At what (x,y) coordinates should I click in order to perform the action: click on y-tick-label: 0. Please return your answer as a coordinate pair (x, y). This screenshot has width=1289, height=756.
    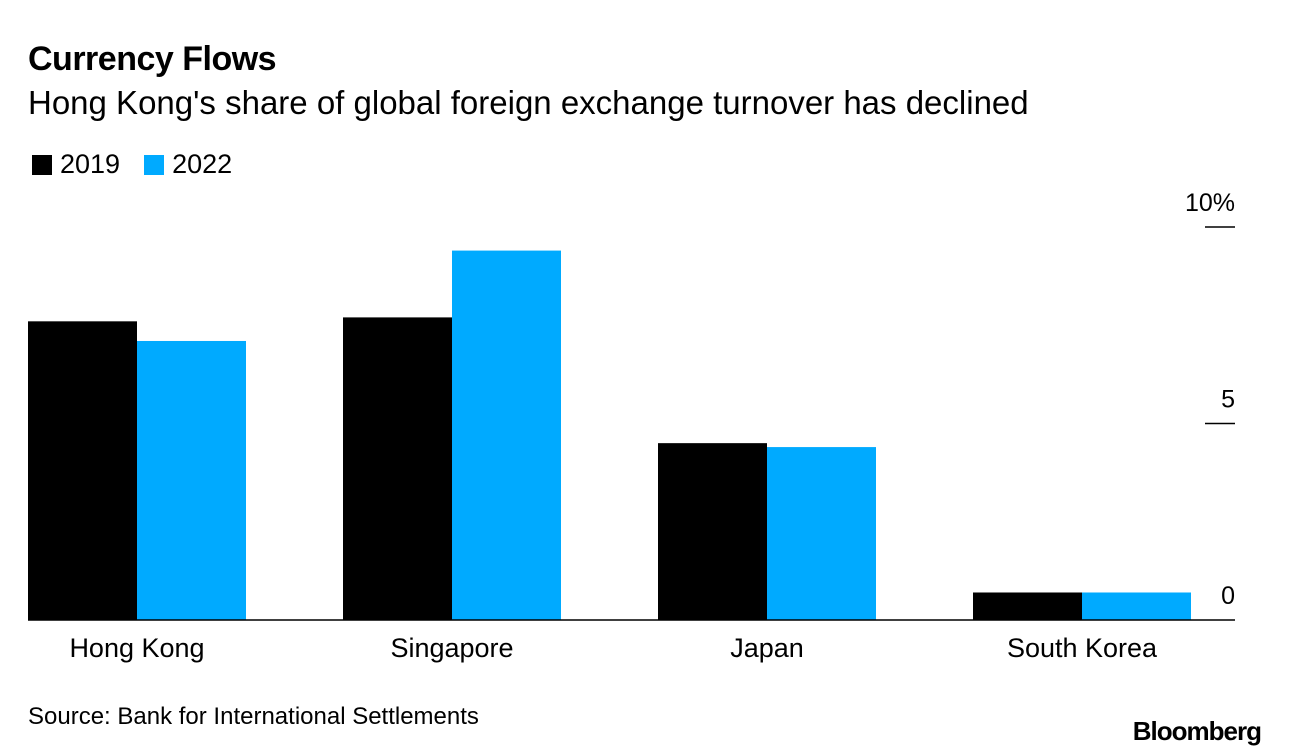
    Looking at the image, I should click on (1228, 596).